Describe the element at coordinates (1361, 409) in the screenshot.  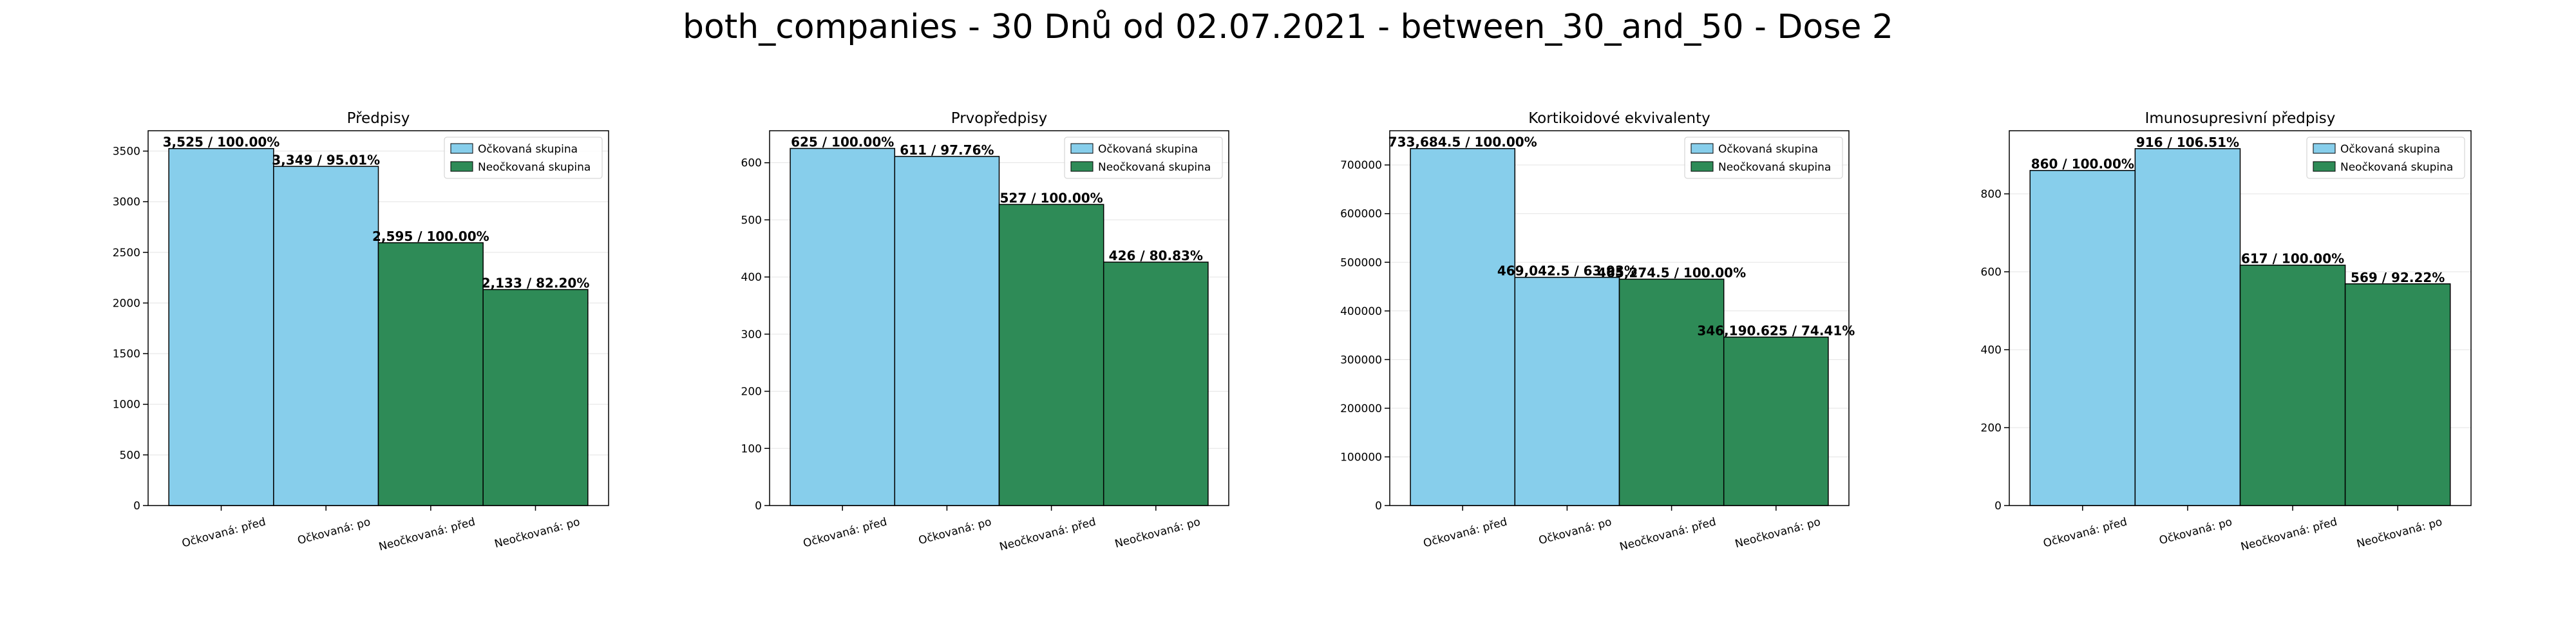
I see `y-tick-label: 200000` at that location.